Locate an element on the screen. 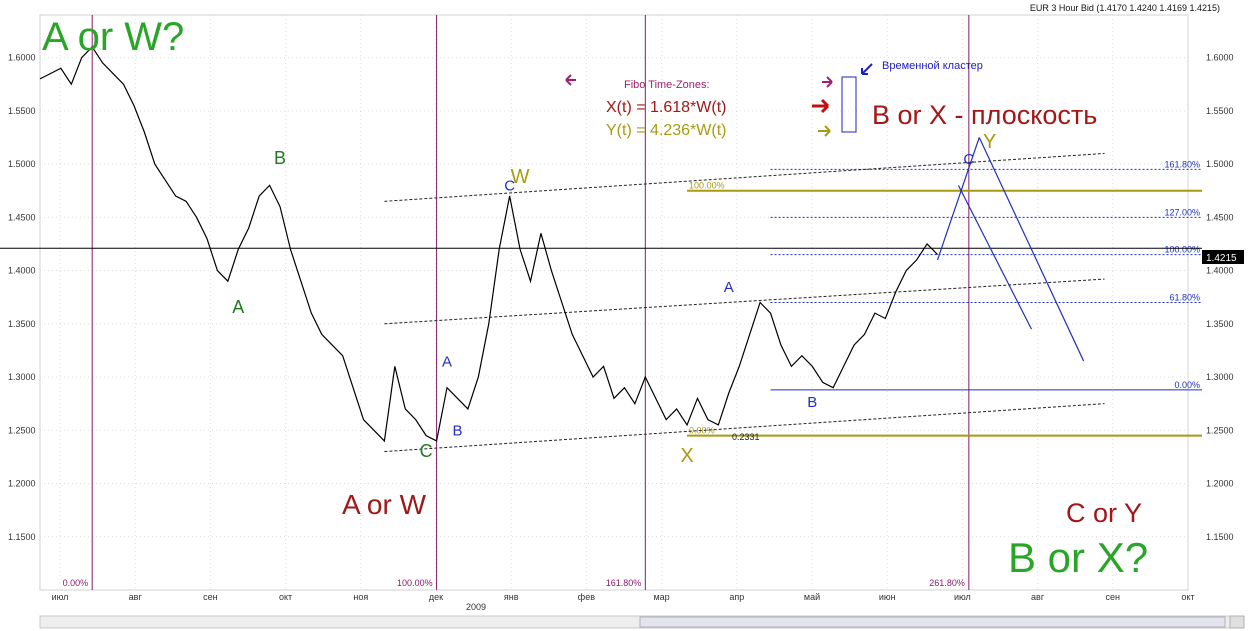  annotation-b-or-x-flat: B or X - плоскость is located at coordinates (984, 115).